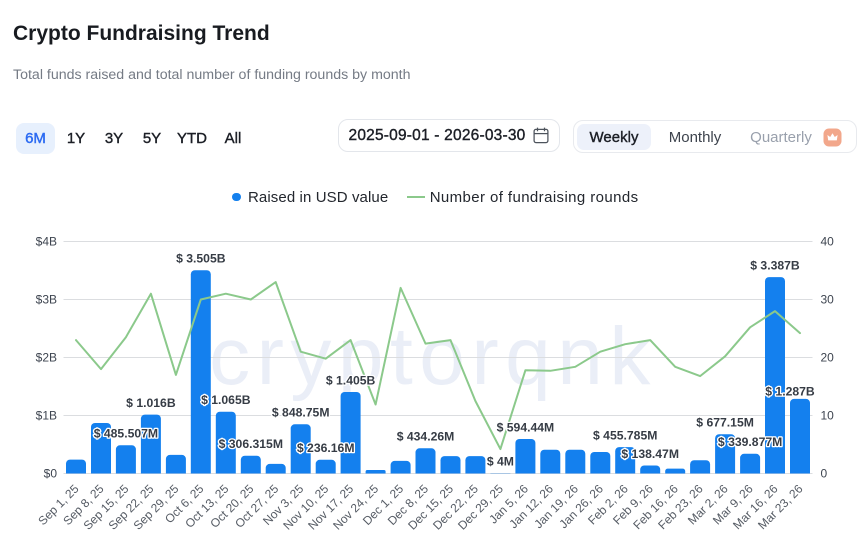 The height and width of the screenshot is (542, 860). Describe the element at coordinates (433, 356) in the screenshot. I see `svg-text: cryptorqnk` at that location.